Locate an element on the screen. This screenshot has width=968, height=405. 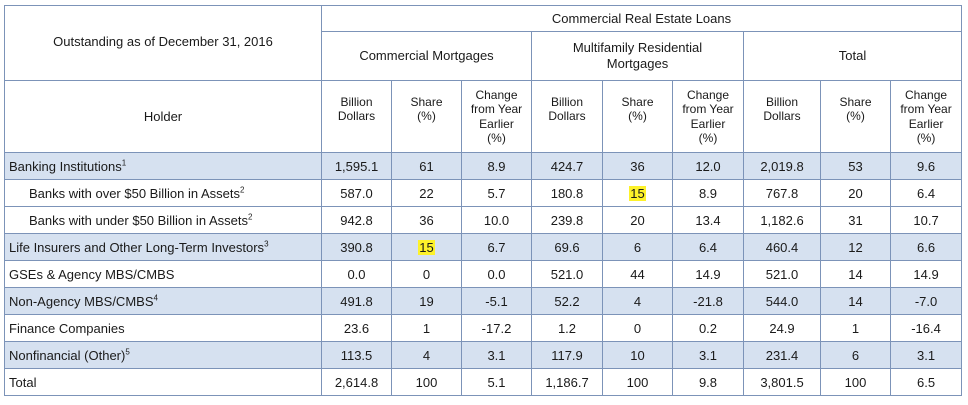
value-cell: 9.8 is located at coordinates (708, 382).